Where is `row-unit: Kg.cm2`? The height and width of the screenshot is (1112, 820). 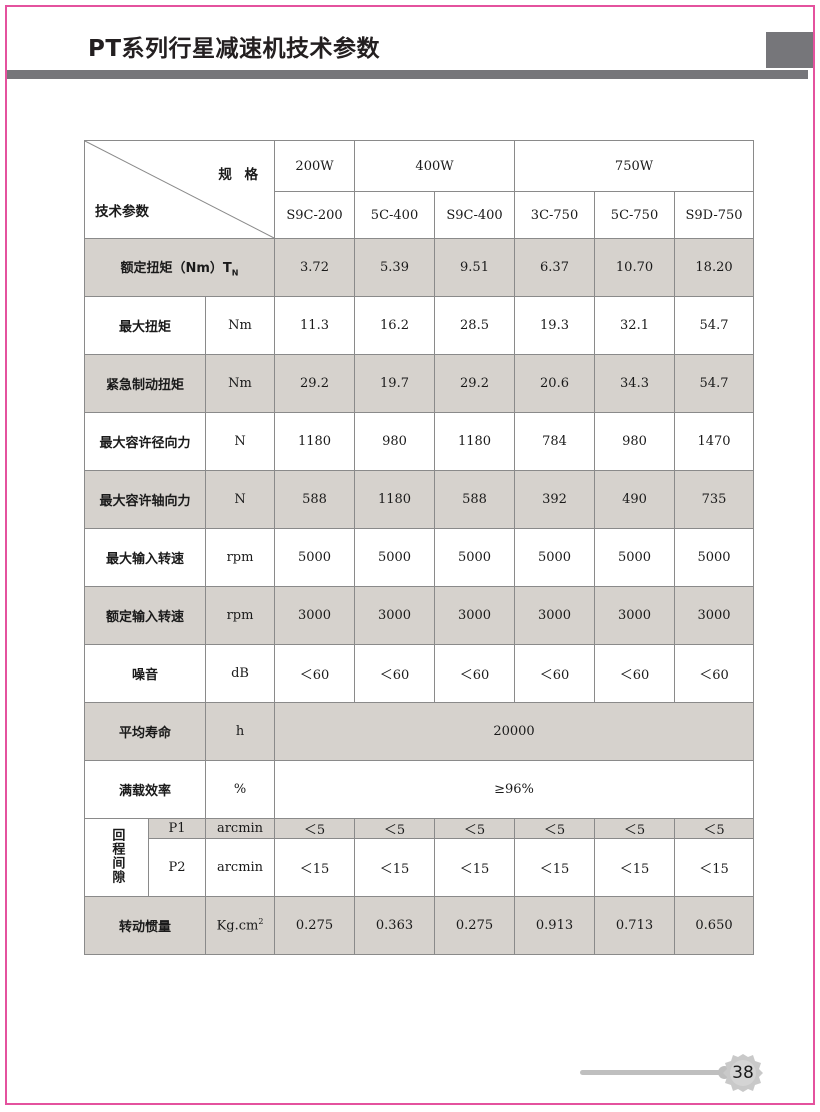 row-unit: Kg.cm2 is located at coordinates (240, 925).